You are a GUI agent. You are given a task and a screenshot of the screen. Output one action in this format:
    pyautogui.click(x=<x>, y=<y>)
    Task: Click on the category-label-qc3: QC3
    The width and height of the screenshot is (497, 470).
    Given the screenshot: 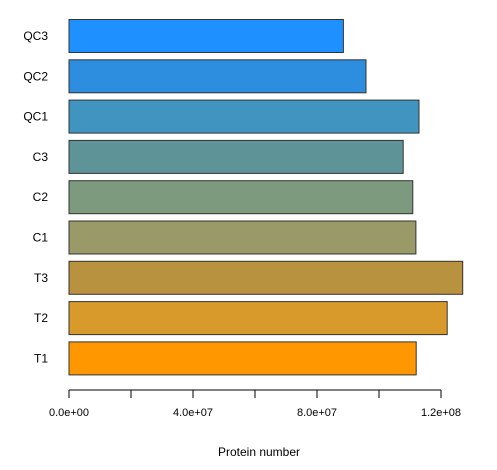 What is the action you would take?
    pyautogui.click(x=35, y=36)
    